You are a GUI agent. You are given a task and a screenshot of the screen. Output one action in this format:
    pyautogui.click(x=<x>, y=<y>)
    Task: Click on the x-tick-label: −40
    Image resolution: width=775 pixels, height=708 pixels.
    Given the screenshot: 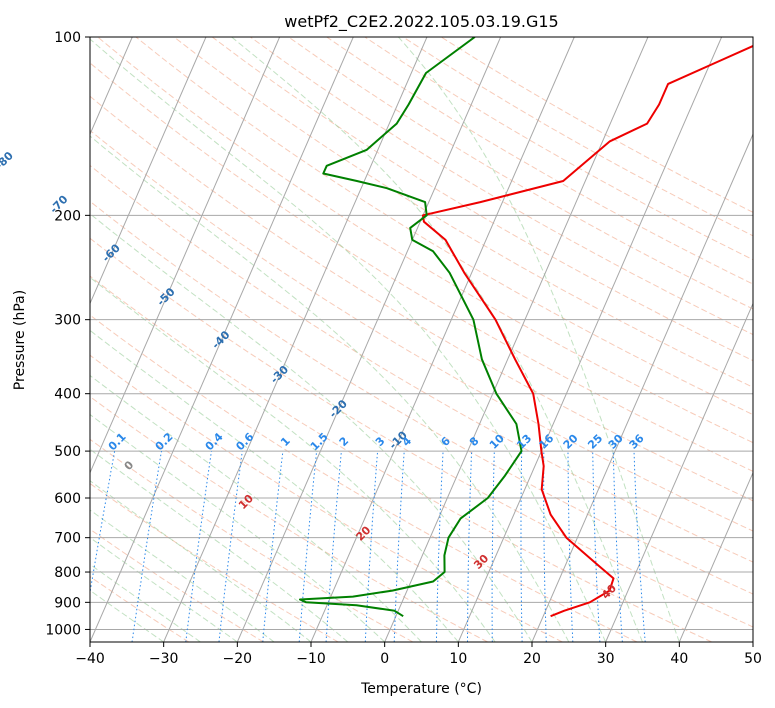 What is the action you would take?
    pyautogui.click(x=90, y=659)
    